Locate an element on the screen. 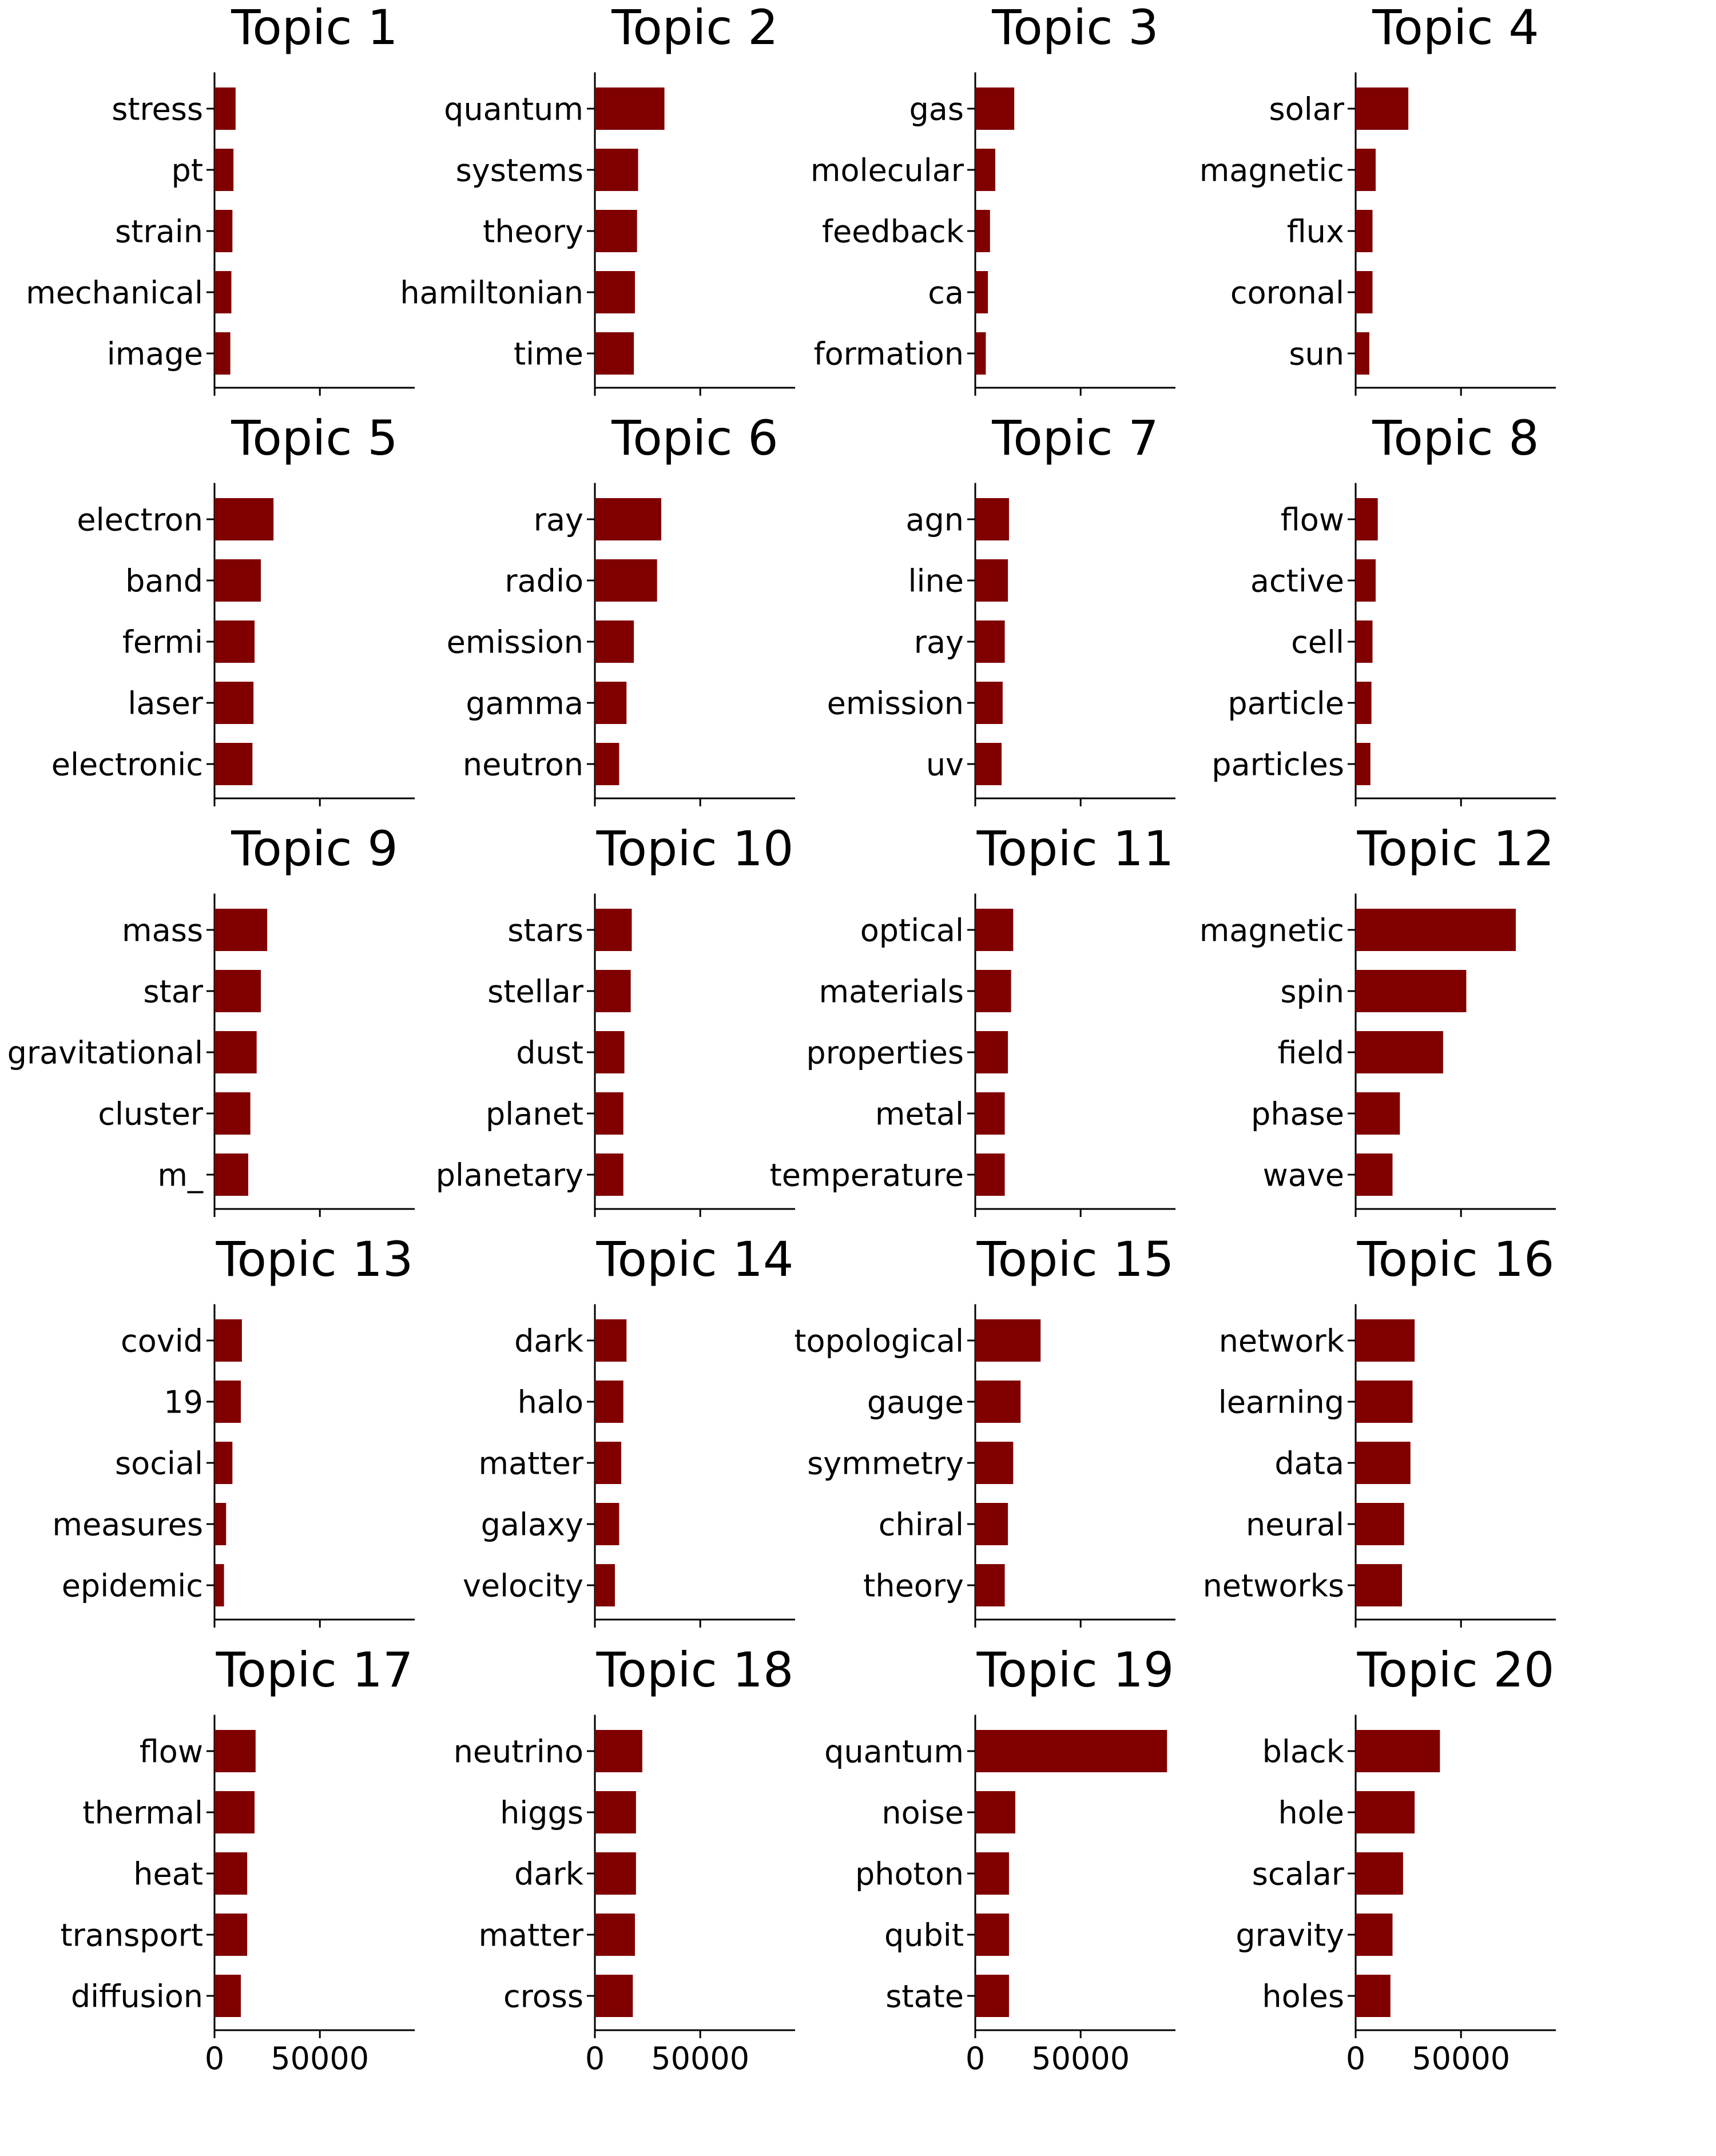 This screenshot has height=2156, width=1716. panel-title: Topic 11 is located at coordinates (1075, 849).